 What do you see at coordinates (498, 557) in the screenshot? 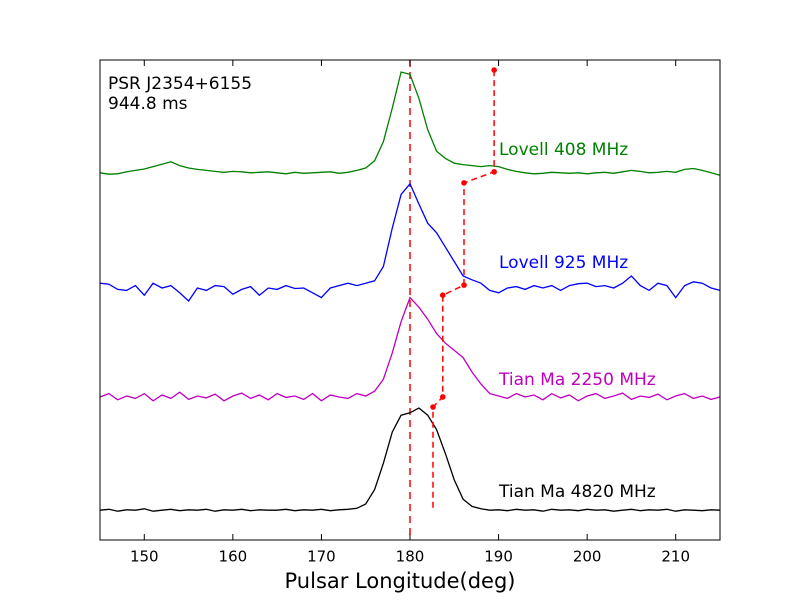
I see `x-tick-label: 190` at bounding box center [498, 557].